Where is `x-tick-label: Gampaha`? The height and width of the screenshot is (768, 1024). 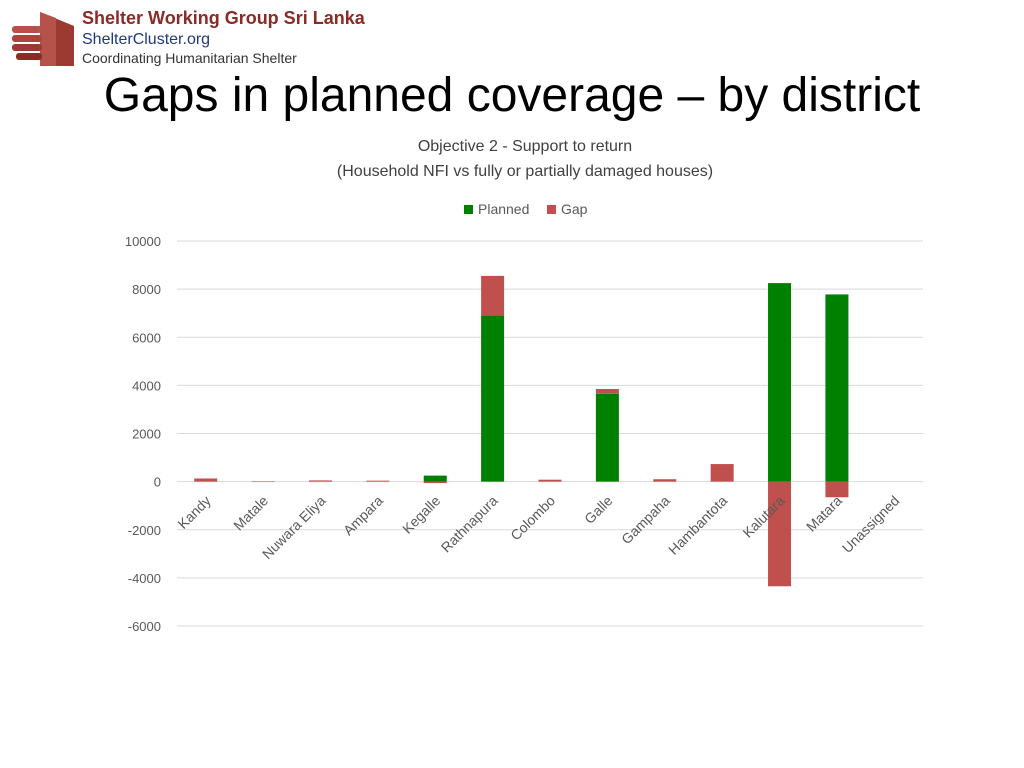 x-tick-label: Gampaha is located at coordinates (645, 519).